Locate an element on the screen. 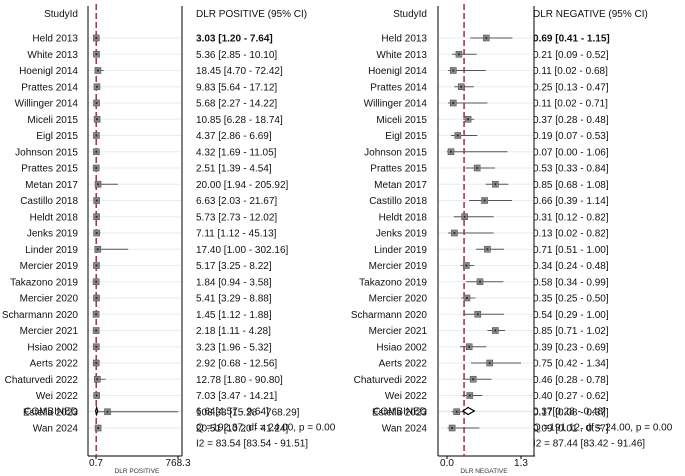 Image resolution: width=685 pixels, height=476 pixels. study-row: Mercier 2020 0.35 [0.25 - 0.50] is located at coordinates (489, 299).